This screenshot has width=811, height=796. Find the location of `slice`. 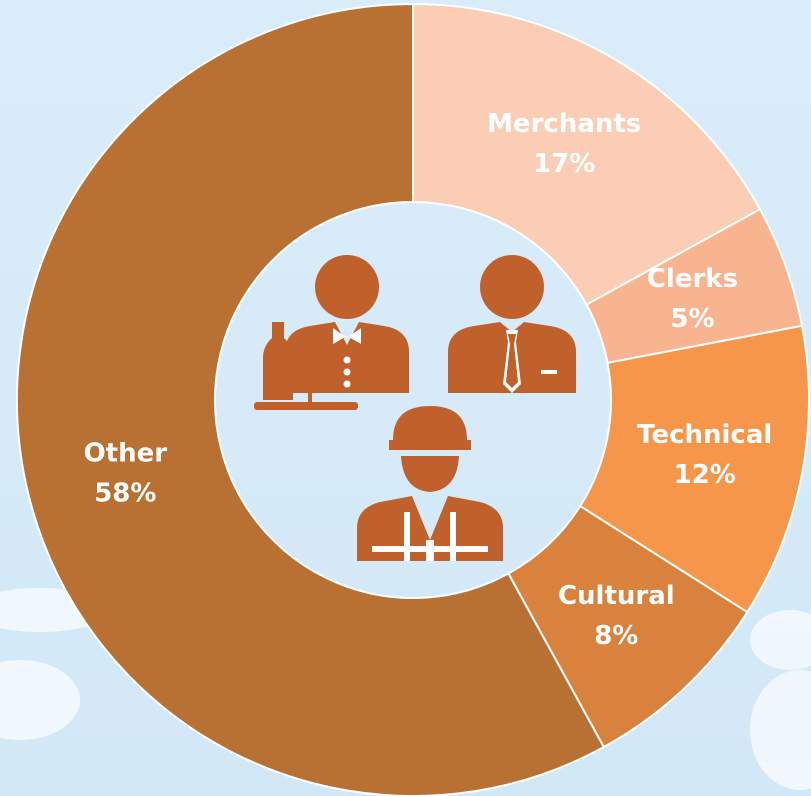

slice is located at coordinates (694, 469).